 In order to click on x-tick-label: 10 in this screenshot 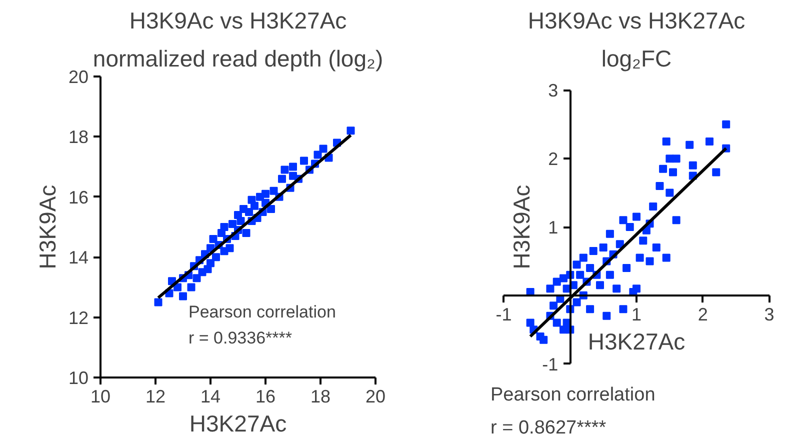, I will do `click(100, 396)`.